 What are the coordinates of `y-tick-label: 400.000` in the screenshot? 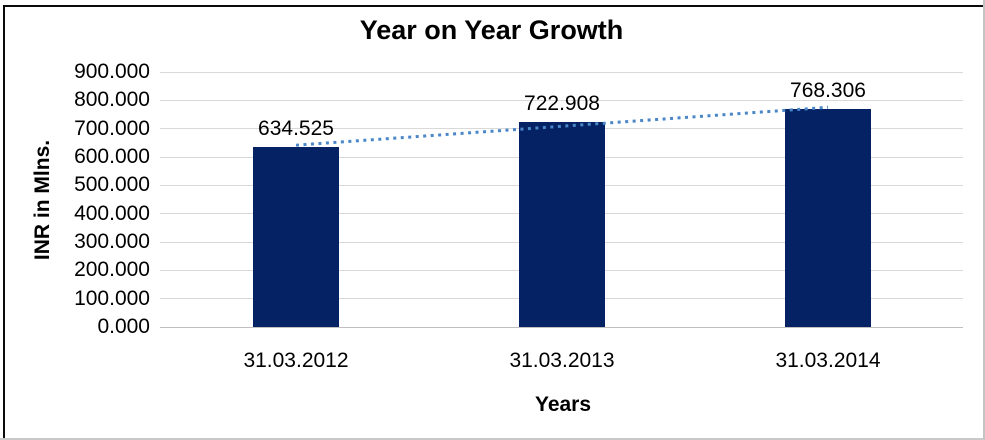 It's located at (112, 213).